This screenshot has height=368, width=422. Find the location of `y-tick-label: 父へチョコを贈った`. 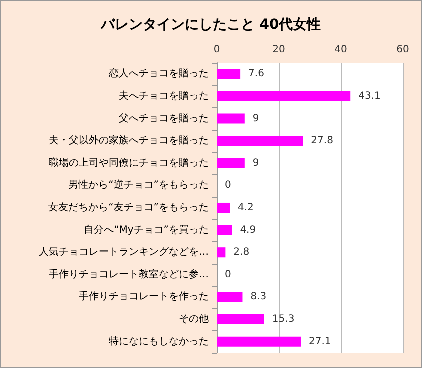

y-tick-label: 父へチョコを贈った is located at coordinates (164, 118).